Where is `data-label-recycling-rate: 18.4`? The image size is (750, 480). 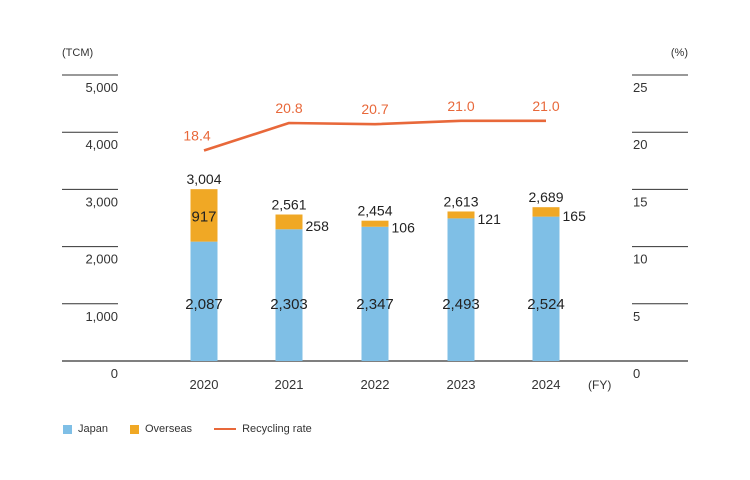
data-label-recycling-rate: 18.4 is located at coordinates (196, 136).